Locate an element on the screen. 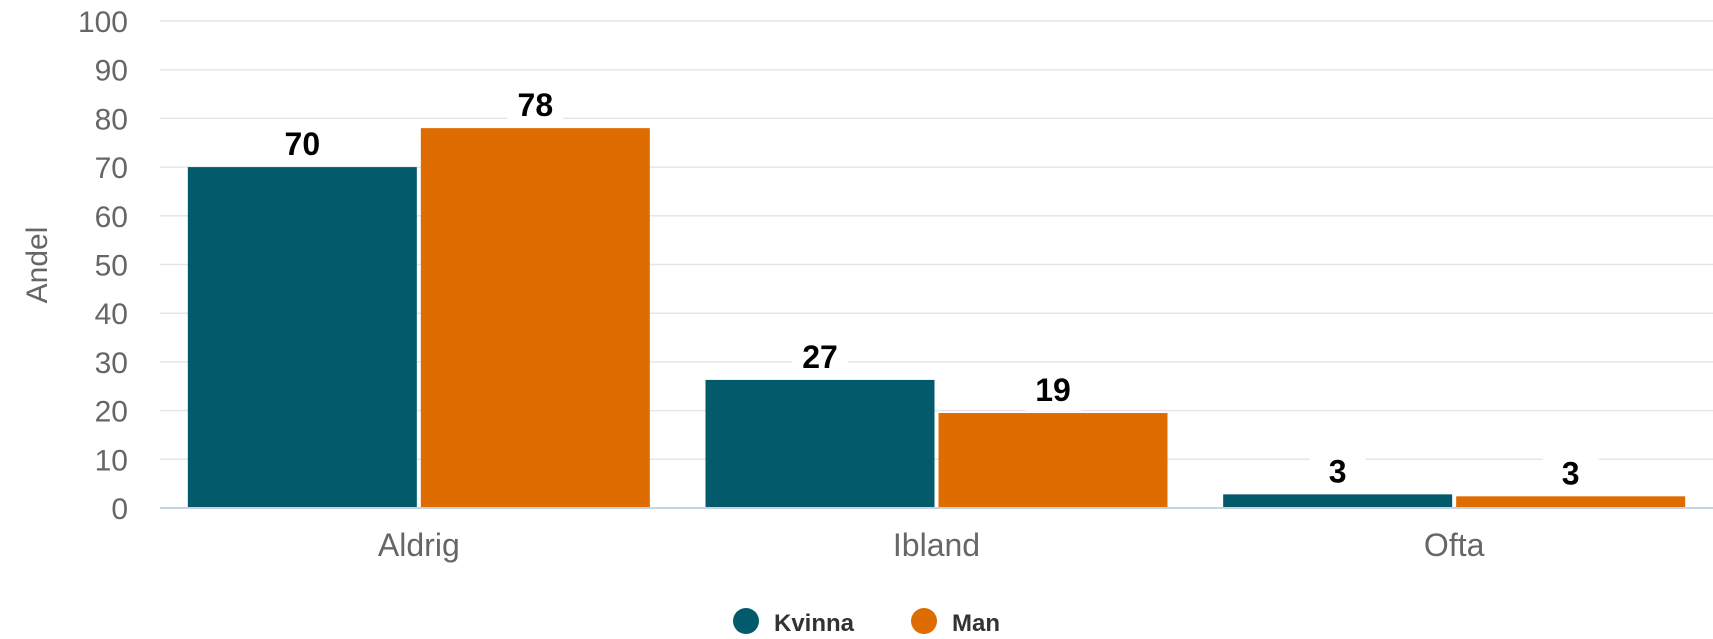 The width and height of the screenshot is (1713, 639). y-tick-label: 20 is located at coordinates (111, 412).